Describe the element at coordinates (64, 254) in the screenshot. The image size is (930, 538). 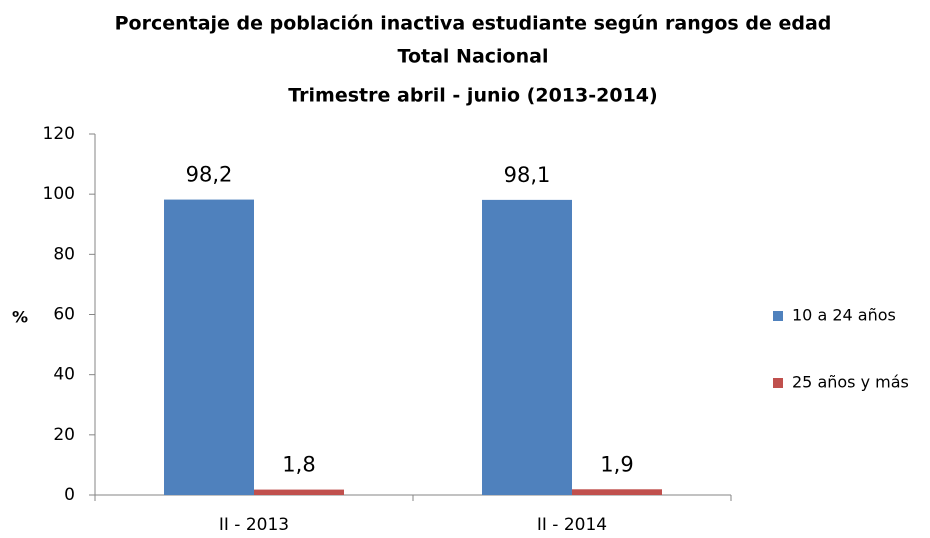
I see `y-tick-label: 80` at that location.